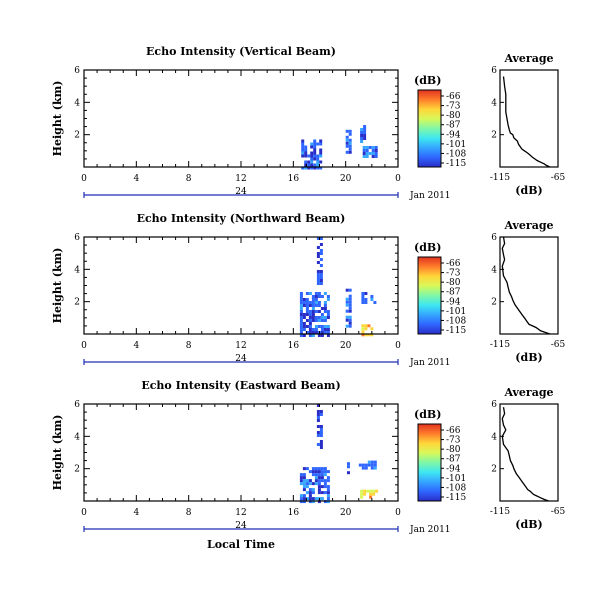 The image size is (611, 598). Describe the element at coordinates (456, 164) in the screenshot. I see `colorbar-tick-label: -115` at that location.